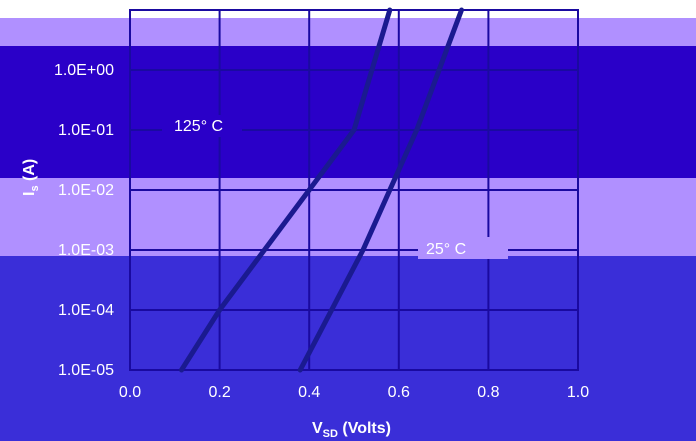 The height and width of the screenshot is (441, 696). What do you see at coordinates (86, 130) in the screenshot?
I see `y-tick-label: 1.0E-01` at bounding box center [86, 130].